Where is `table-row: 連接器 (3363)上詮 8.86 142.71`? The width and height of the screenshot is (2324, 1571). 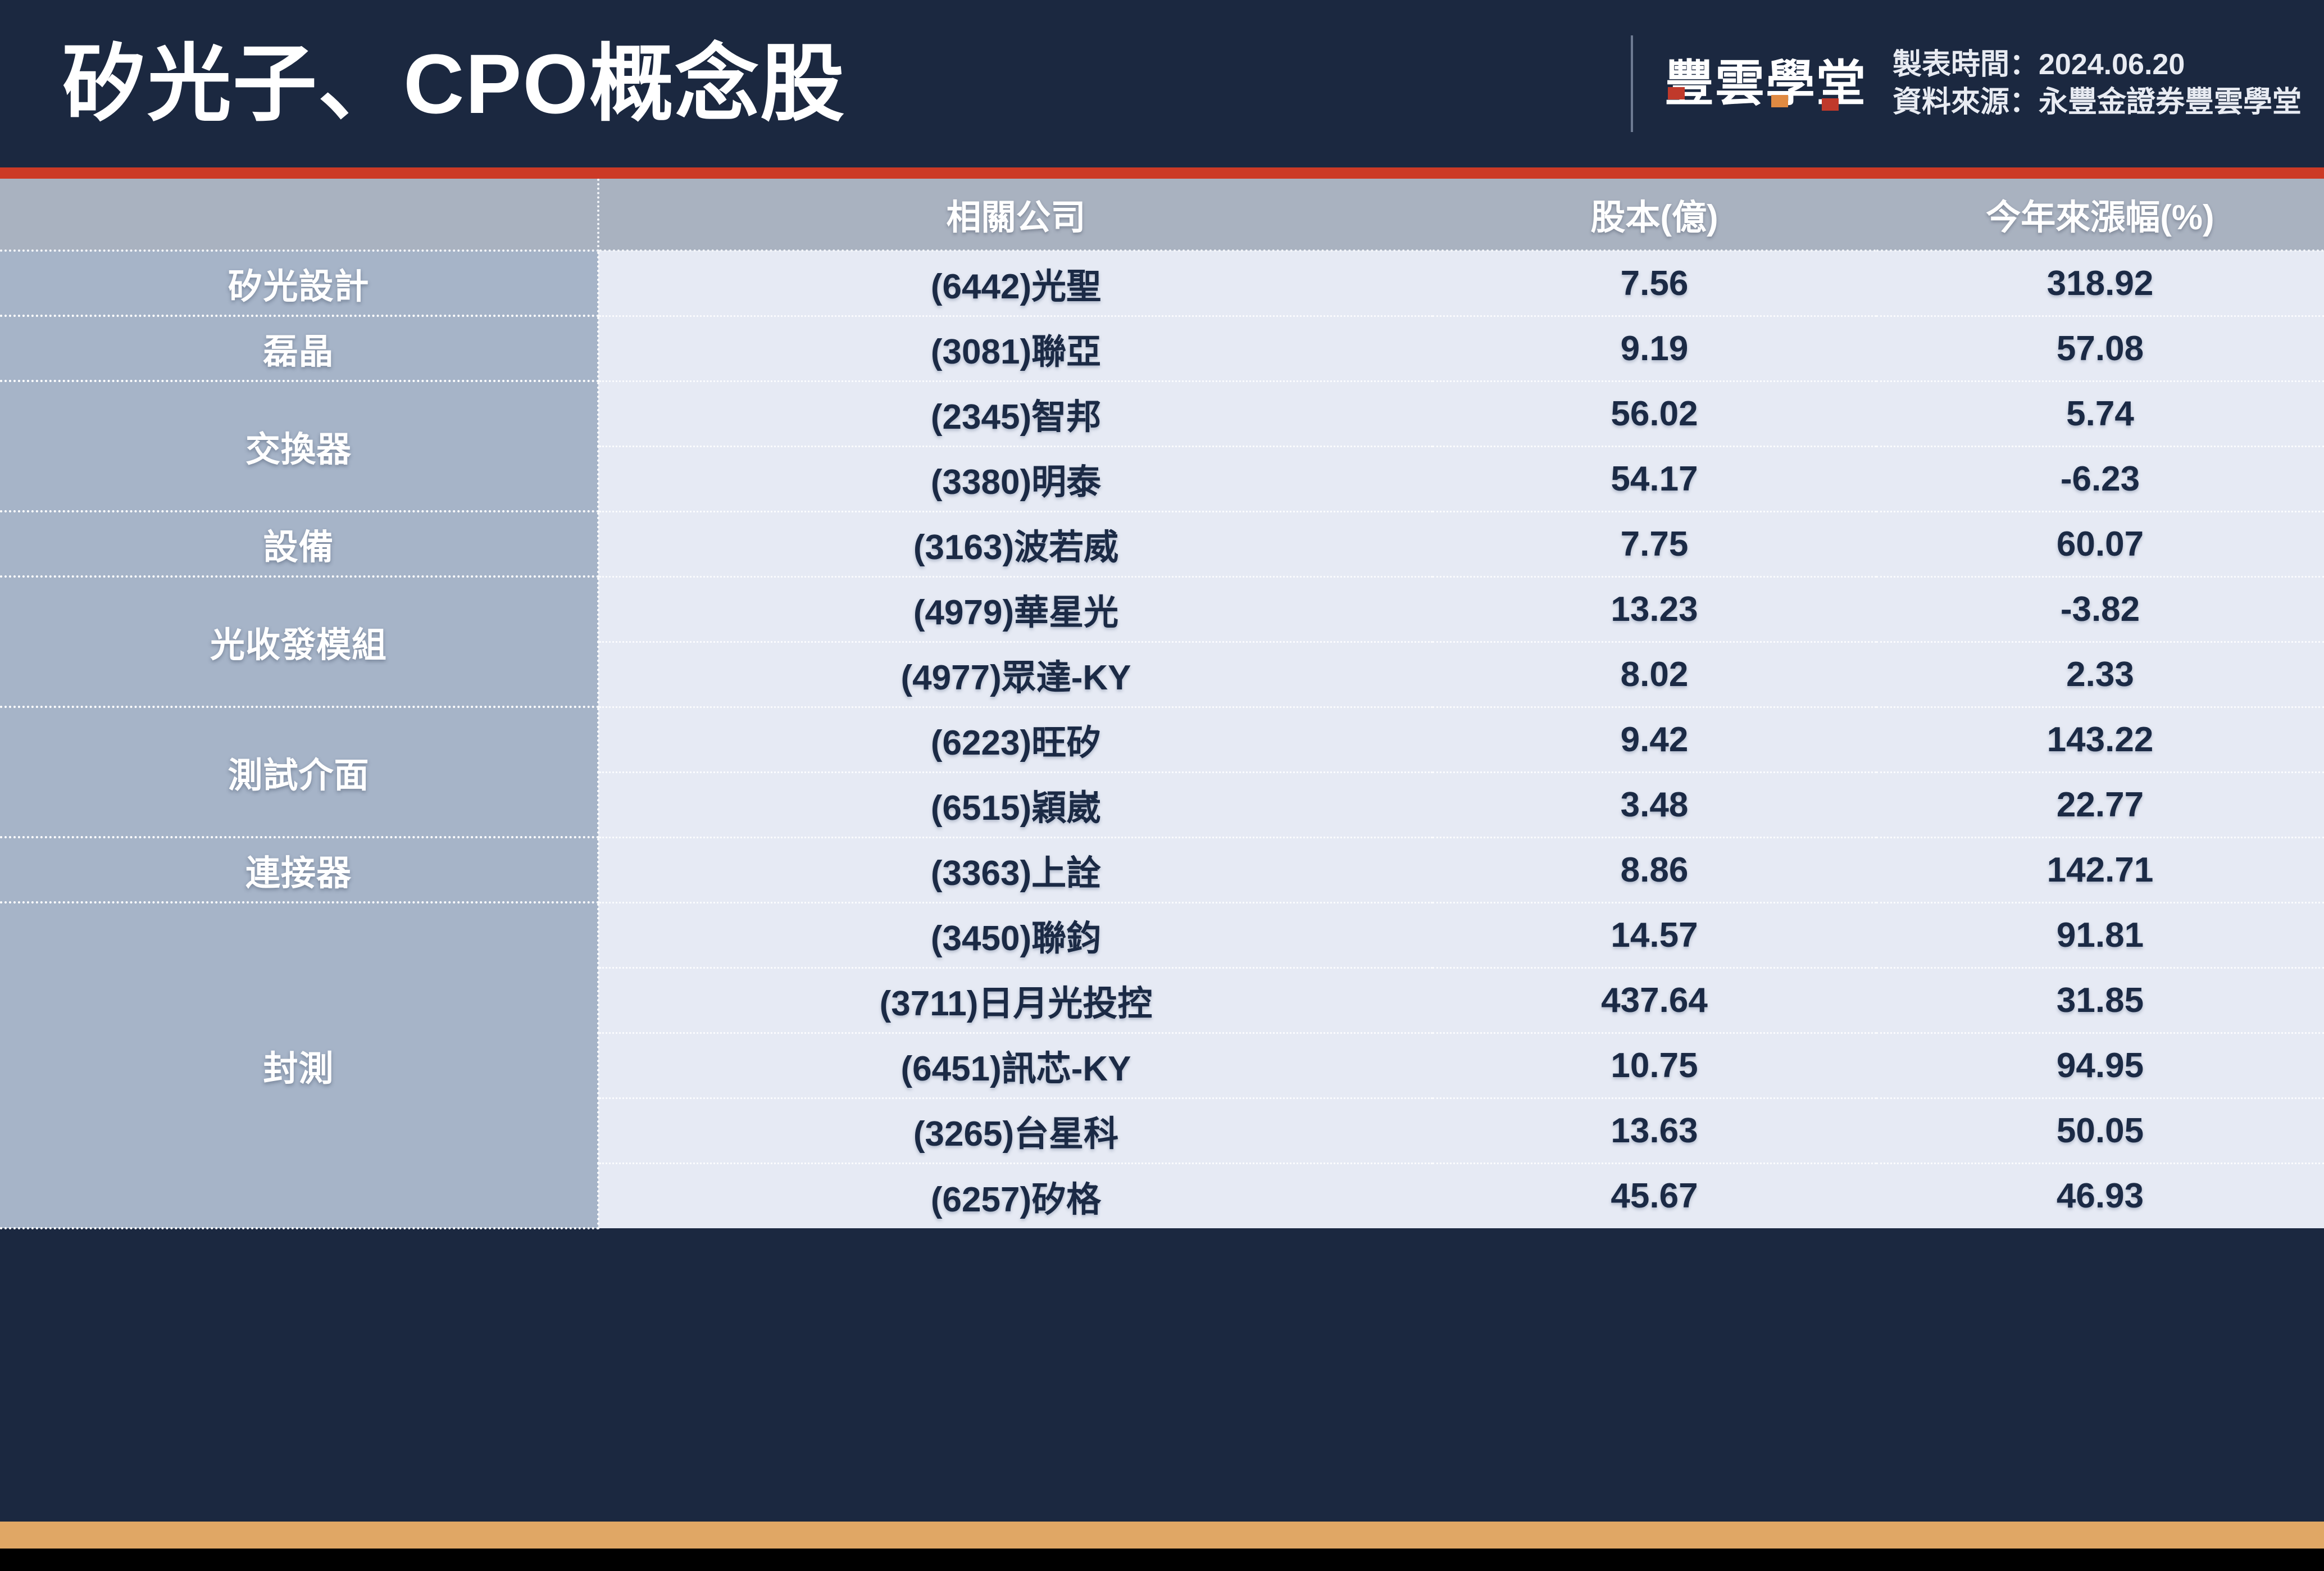
table-row: 連接器 (3363)上詮 8.86 142.71 is located at coordinates (1162, 870).